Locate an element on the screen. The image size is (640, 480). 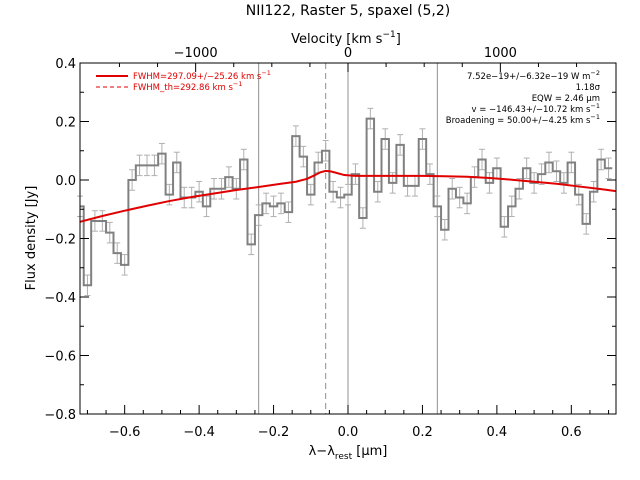
legend-entry-fwhm-th: FWHM_th=292.86 km s−1 is located at coordinates (187, 86).